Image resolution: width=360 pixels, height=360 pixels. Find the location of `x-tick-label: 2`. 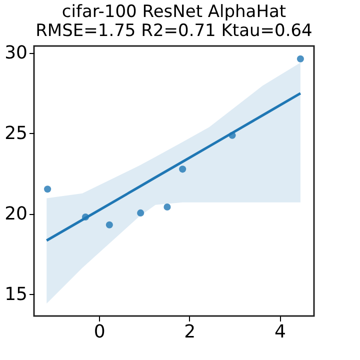

x-tick-label: 2 is located at coordinates (190, 332).